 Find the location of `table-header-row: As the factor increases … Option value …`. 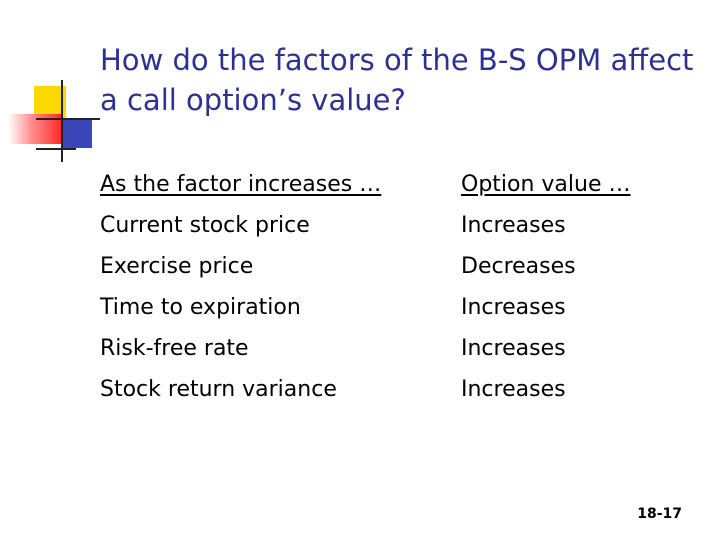

table-header-row: As the factor increases … Option value … is located at coordinates (390, 184).